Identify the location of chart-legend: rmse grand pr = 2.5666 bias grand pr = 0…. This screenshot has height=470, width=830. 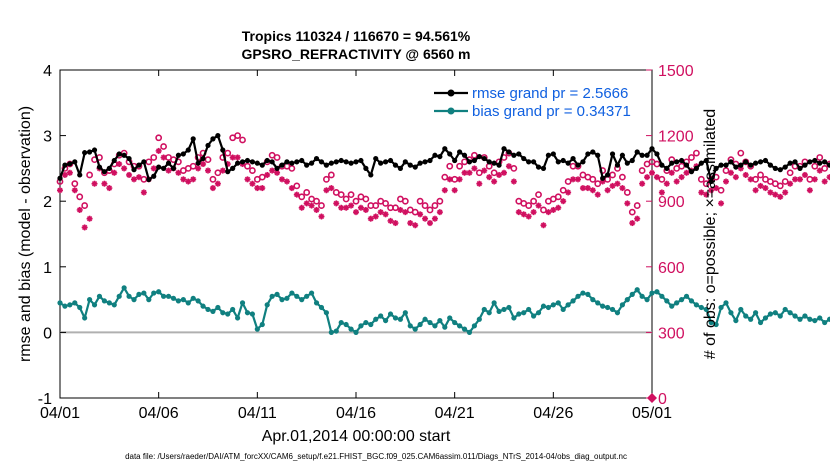
(532, 102).